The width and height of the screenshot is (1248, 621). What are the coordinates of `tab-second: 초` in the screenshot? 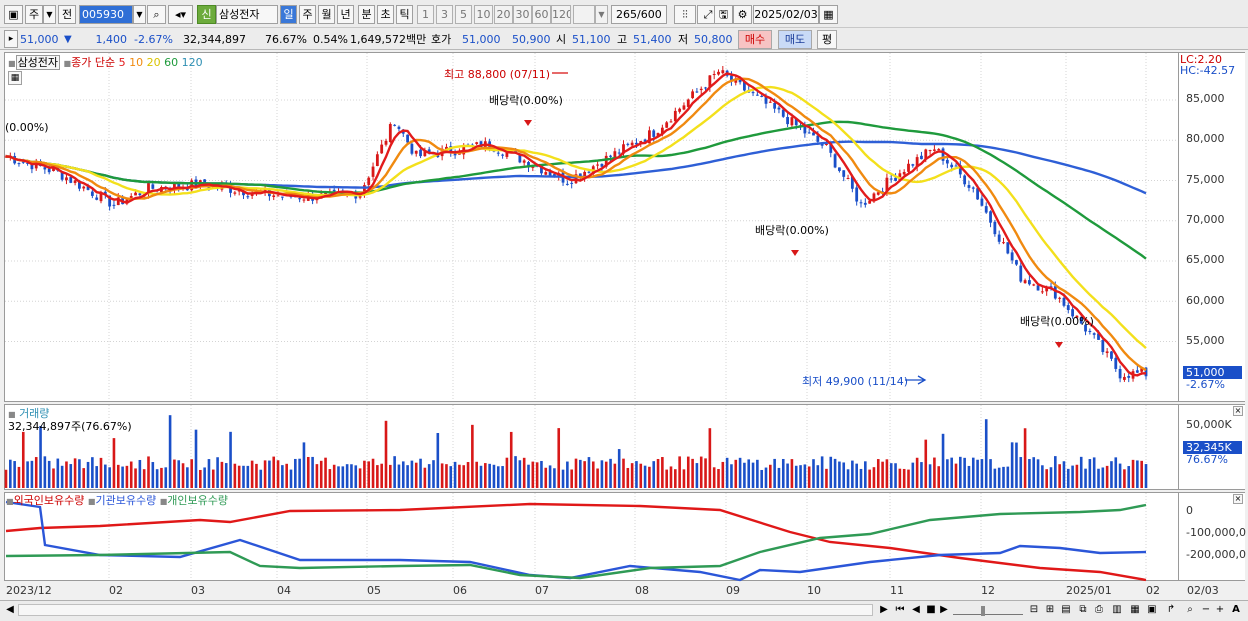 It's located at (385, 14).